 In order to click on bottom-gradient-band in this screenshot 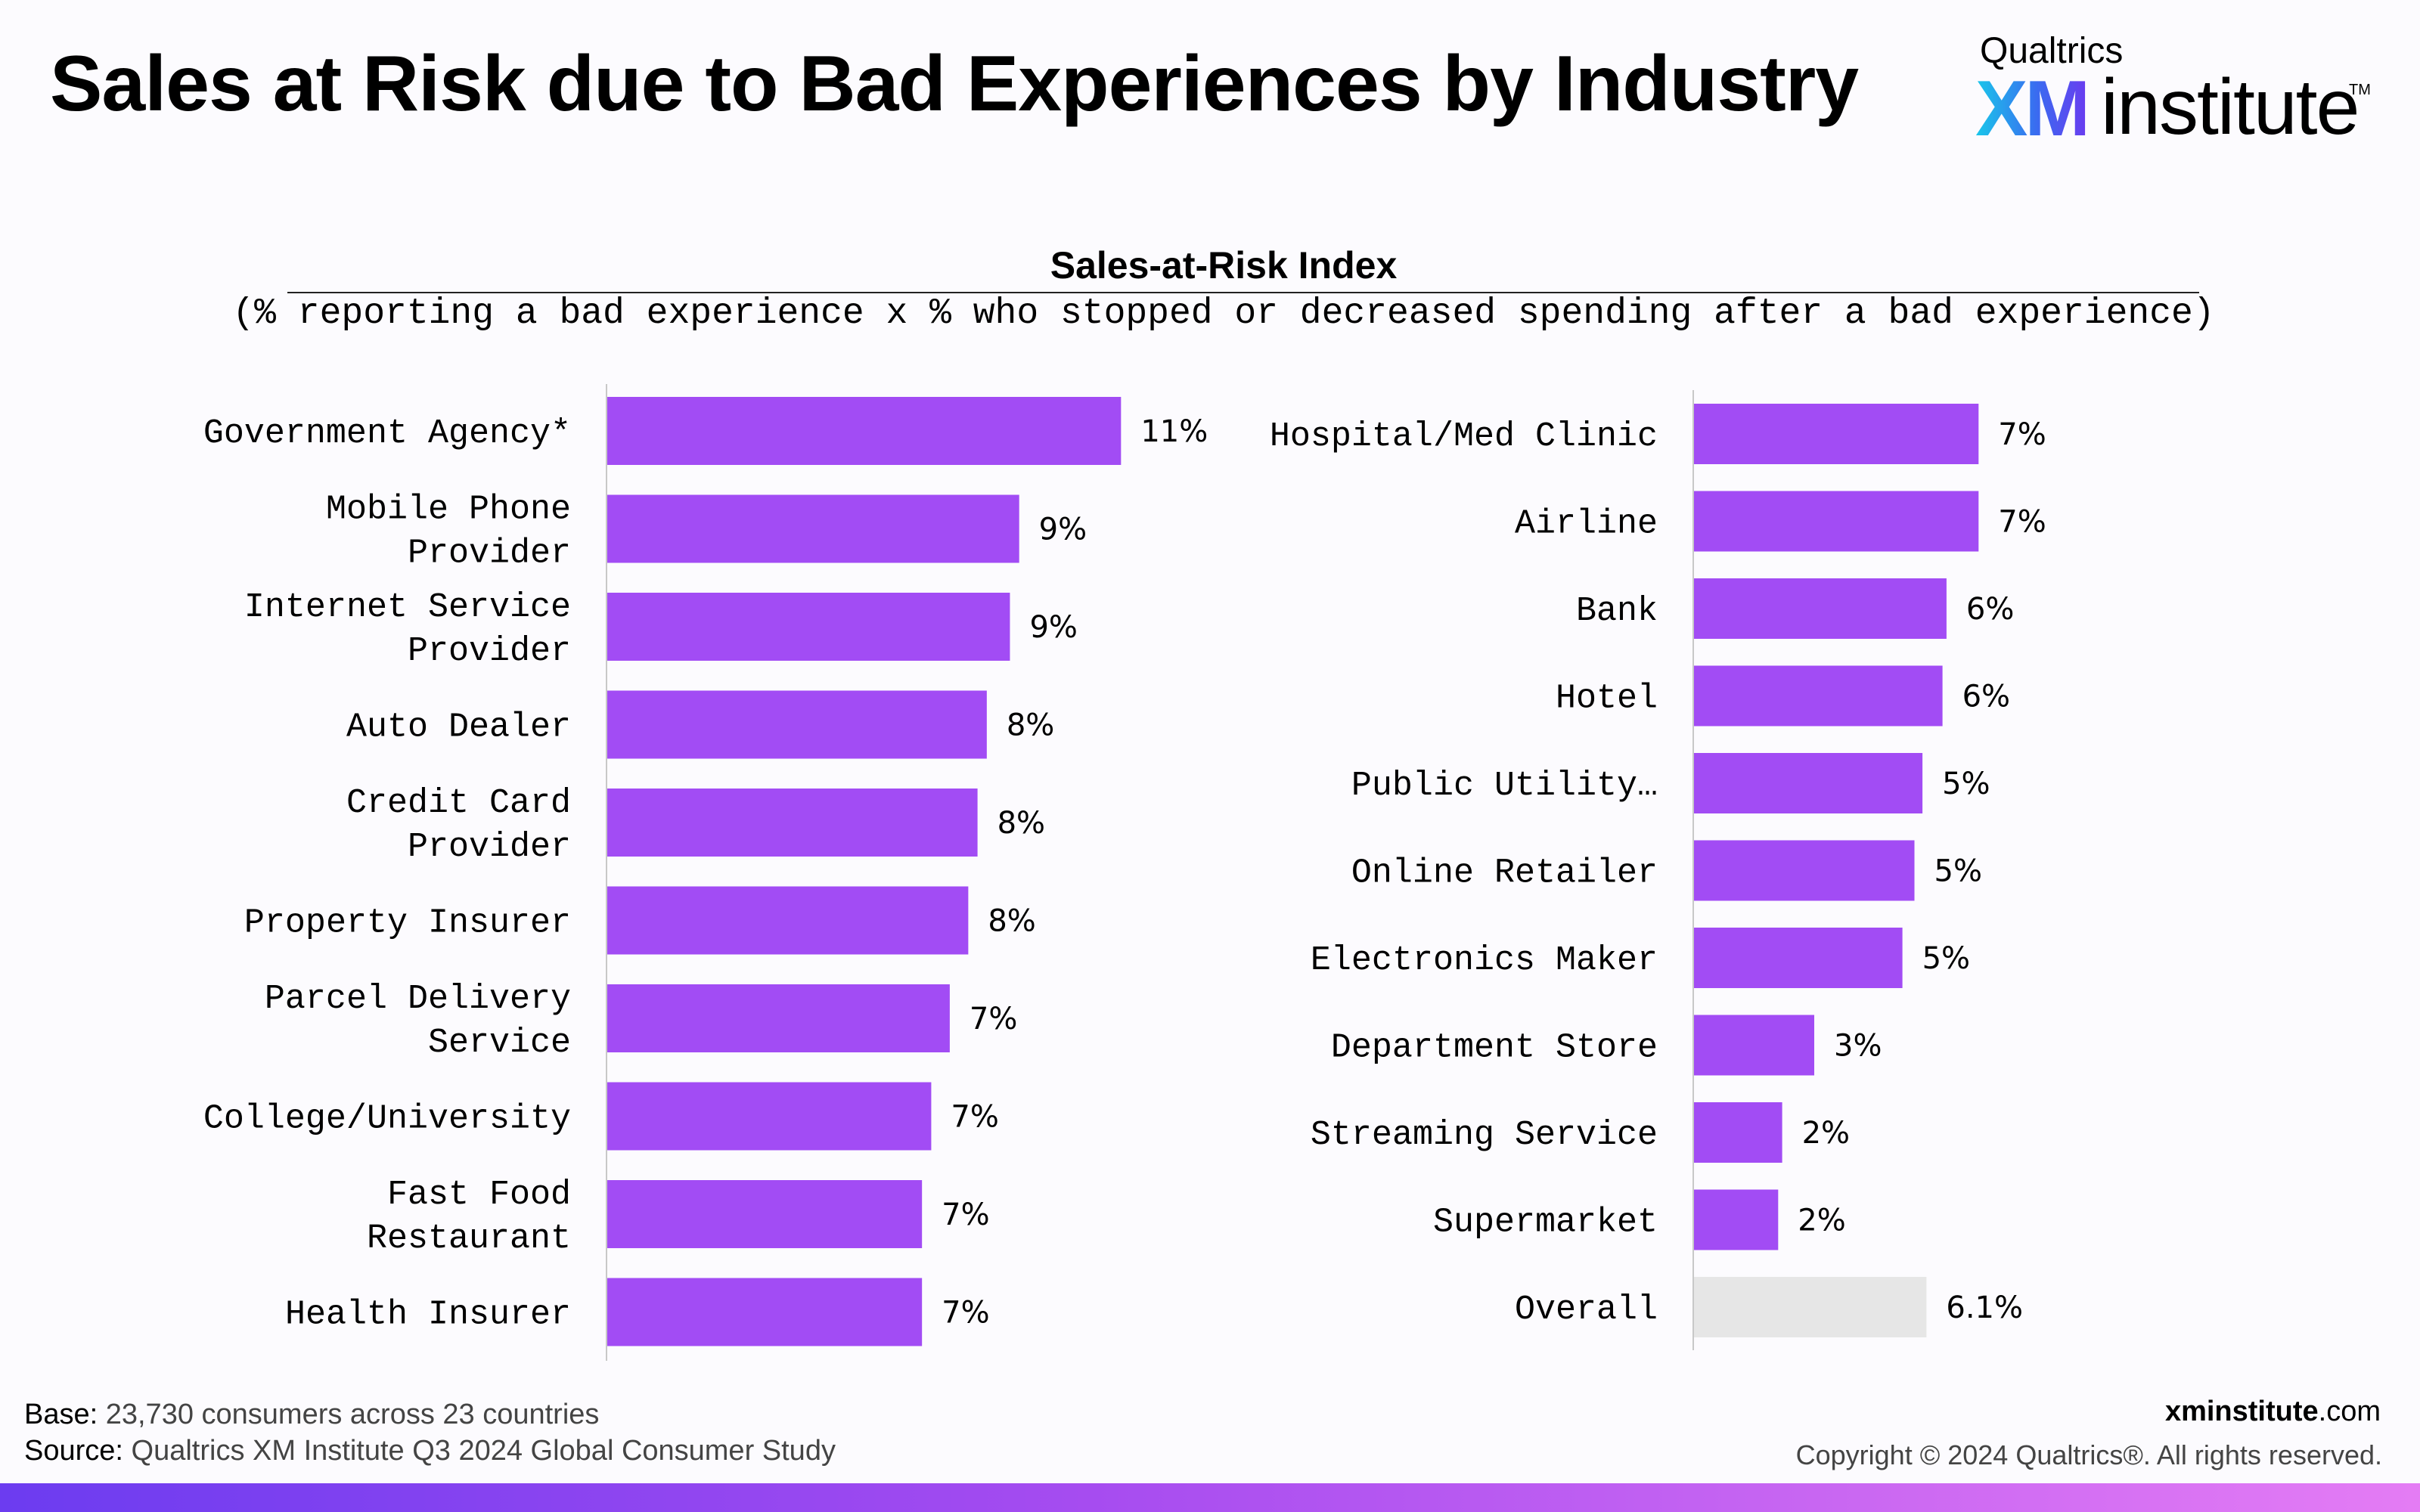, I will do `click(1210, 1497)`.